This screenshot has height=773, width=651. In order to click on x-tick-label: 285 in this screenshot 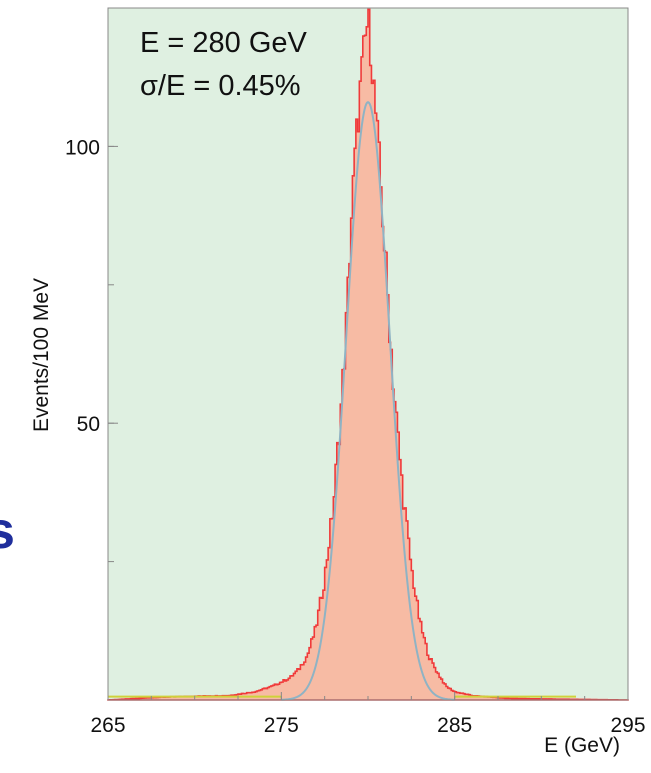, I will do `click(454, 725)`.